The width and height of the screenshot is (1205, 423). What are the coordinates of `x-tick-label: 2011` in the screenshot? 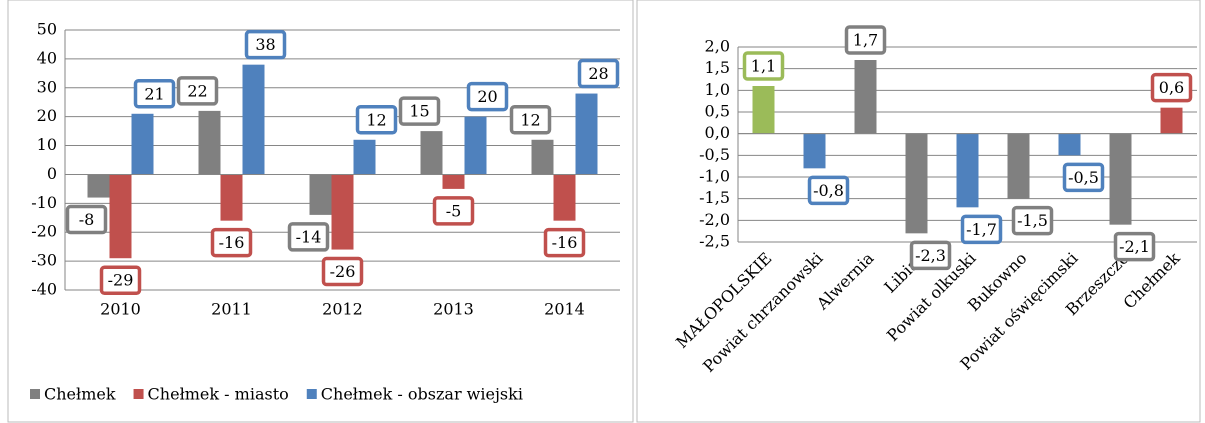 It's located at (231, 309).